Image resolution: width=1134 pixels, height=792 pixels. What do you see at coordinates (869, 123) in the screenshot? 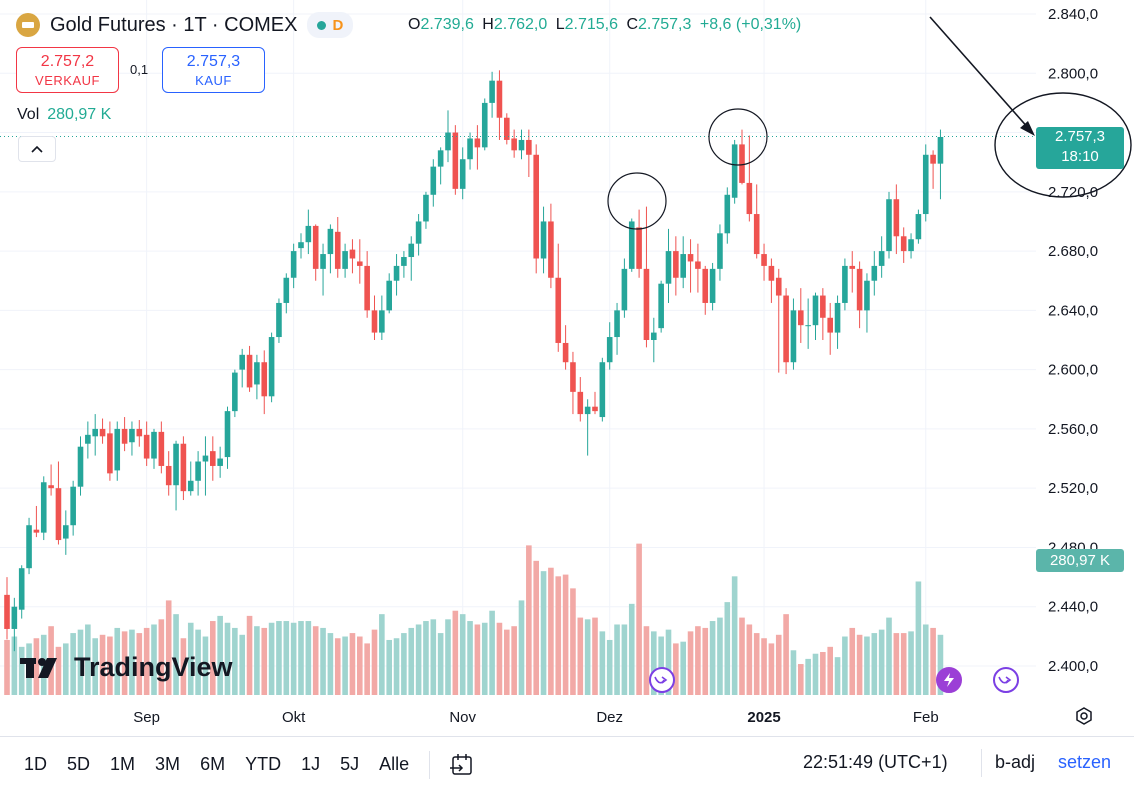
I see `drawing-annotations` at bounding box center [869, 123].